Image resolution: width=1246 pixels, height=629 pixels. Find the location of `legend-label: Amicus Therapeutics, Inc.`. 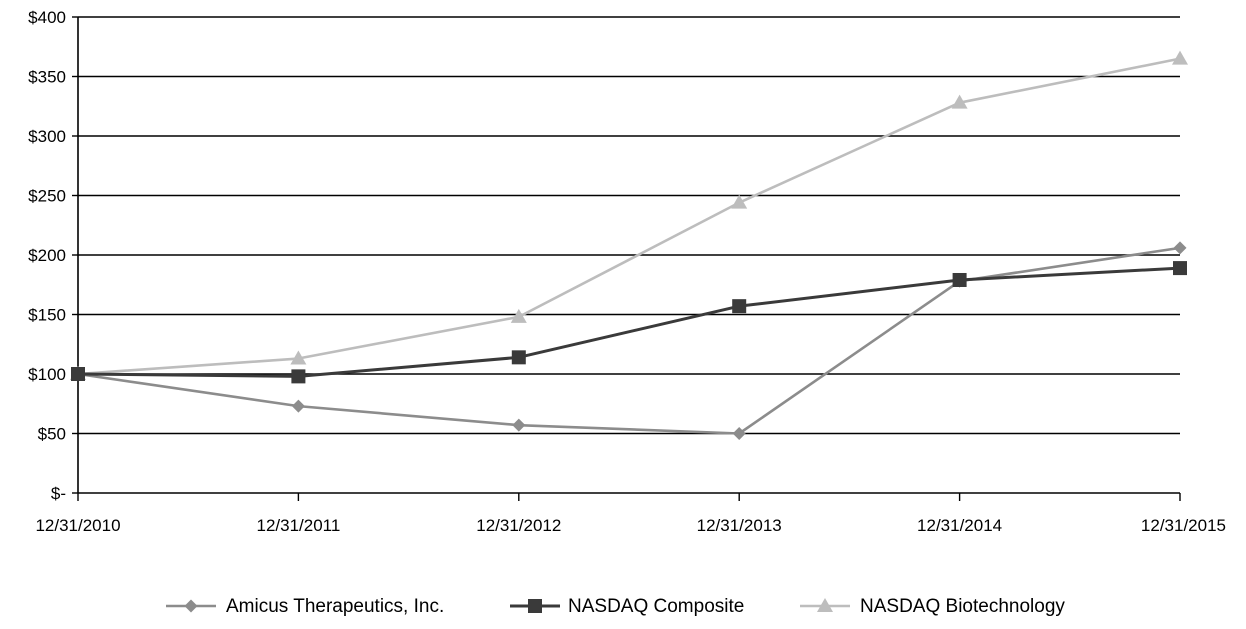

legend-label: Amicus Therapeutics, Inc. is located at coordinates (335, 606).